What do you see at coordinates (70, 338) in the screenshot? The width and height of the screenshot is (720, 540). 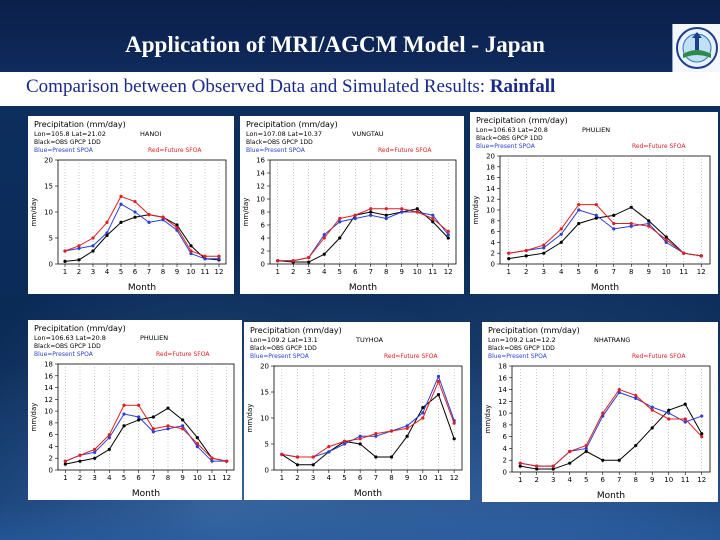 I see `chart-location: Lon=106.63 Lat=20.8` at bounding box center [70, 338].